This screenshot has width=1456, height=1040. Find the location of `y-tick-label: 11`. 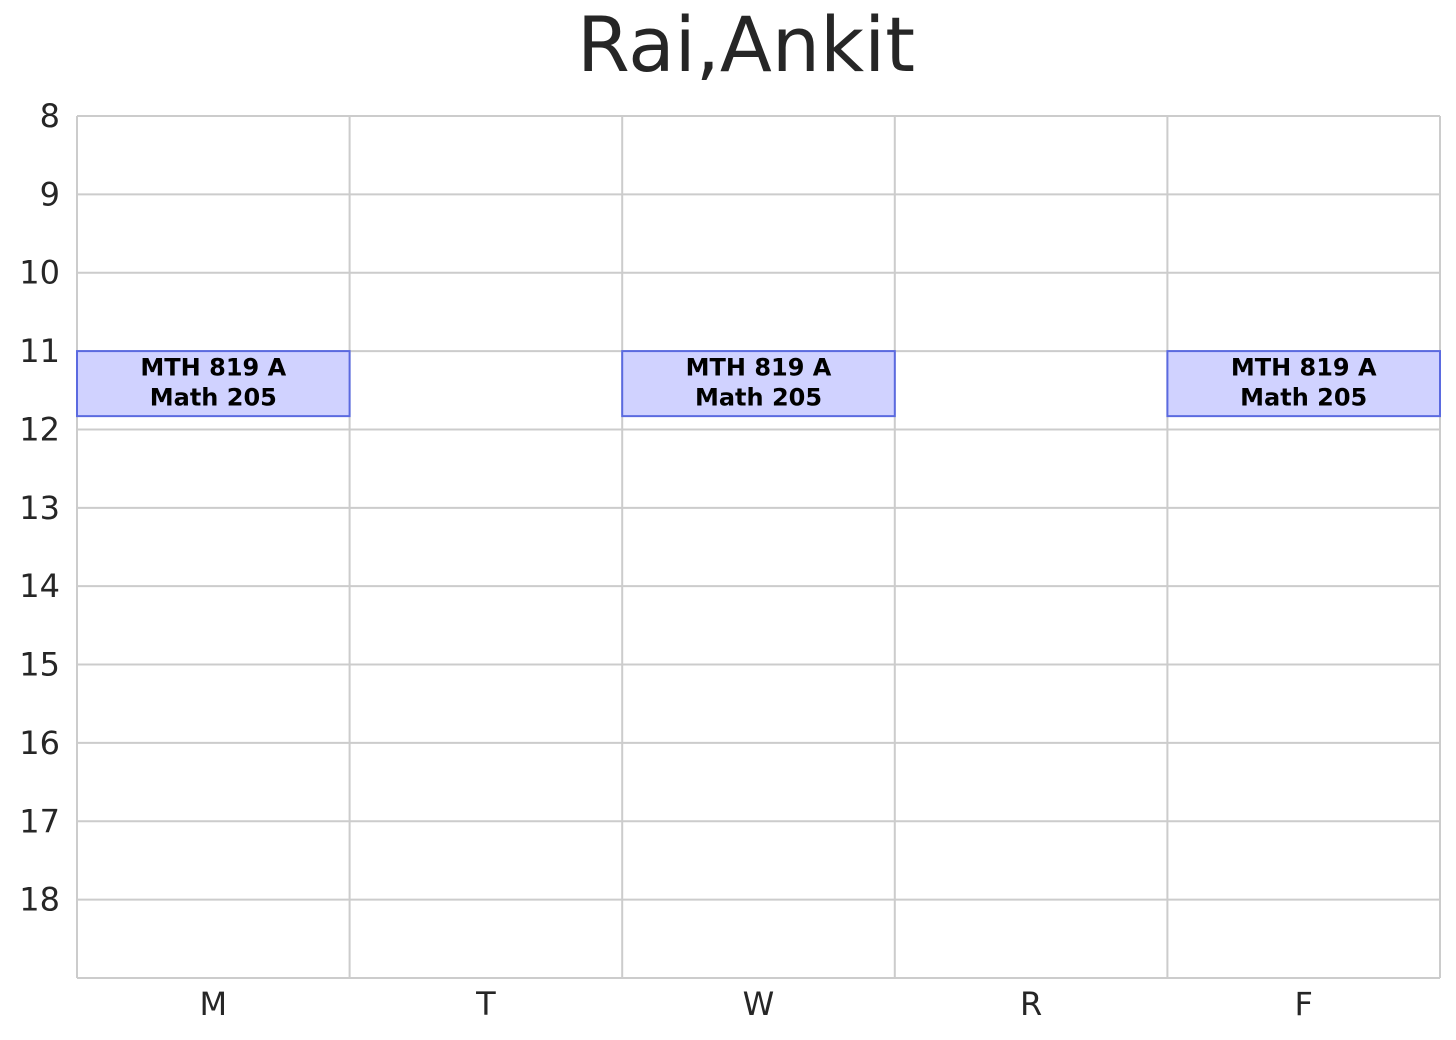

y-tick-label: 11 is located at coordinates (39, 351).